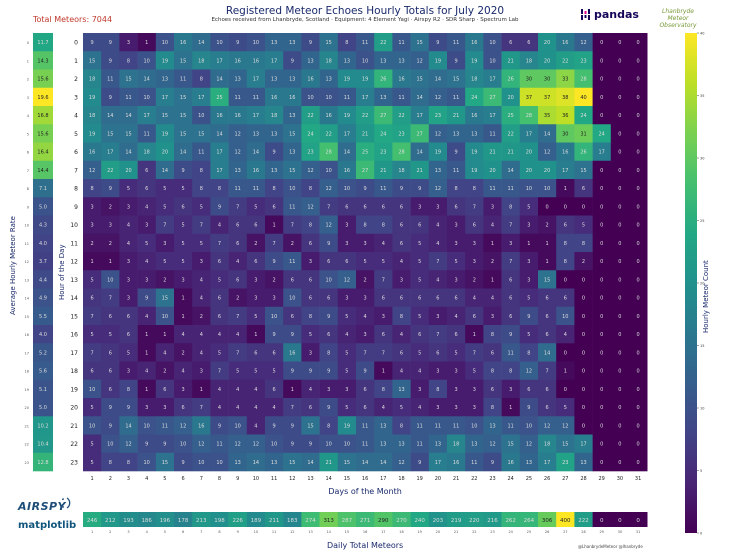 This screenshot has width=730, height=552. Describe the element at coordinates (620, 298) in the screenshot. I see `cell-h14-d30` at that location.